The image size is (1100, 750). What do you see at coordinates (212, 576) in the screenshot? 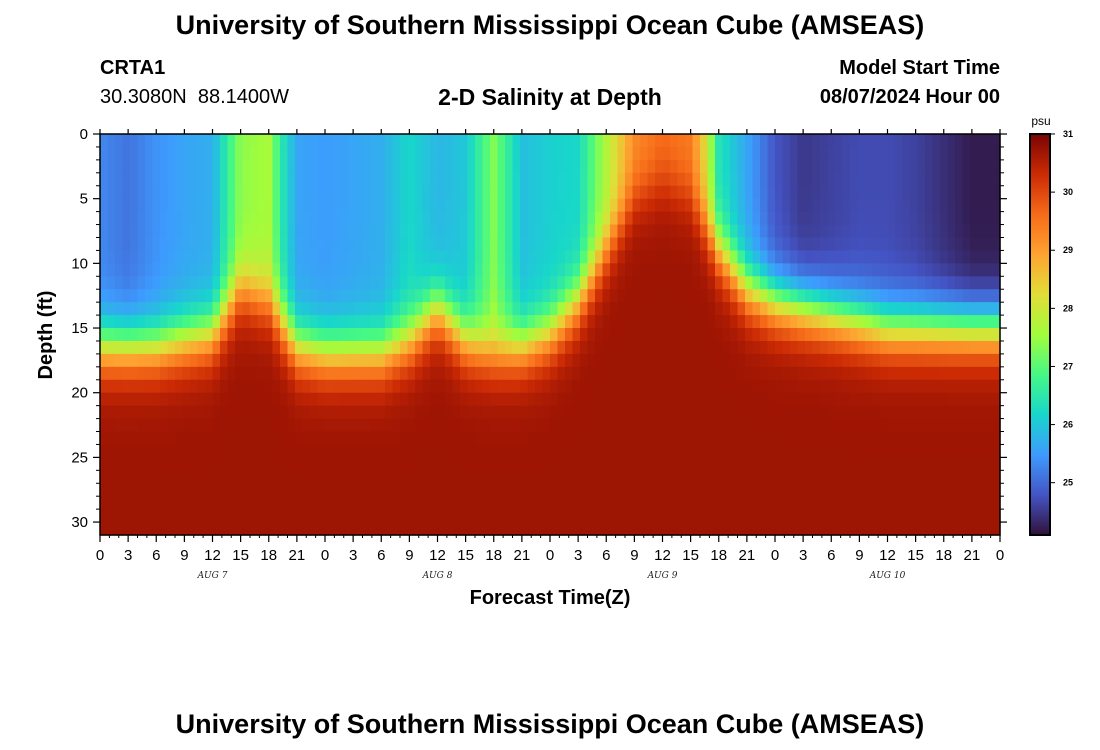
I see `day-label: AUG 7` at bounding box center [212, 576].